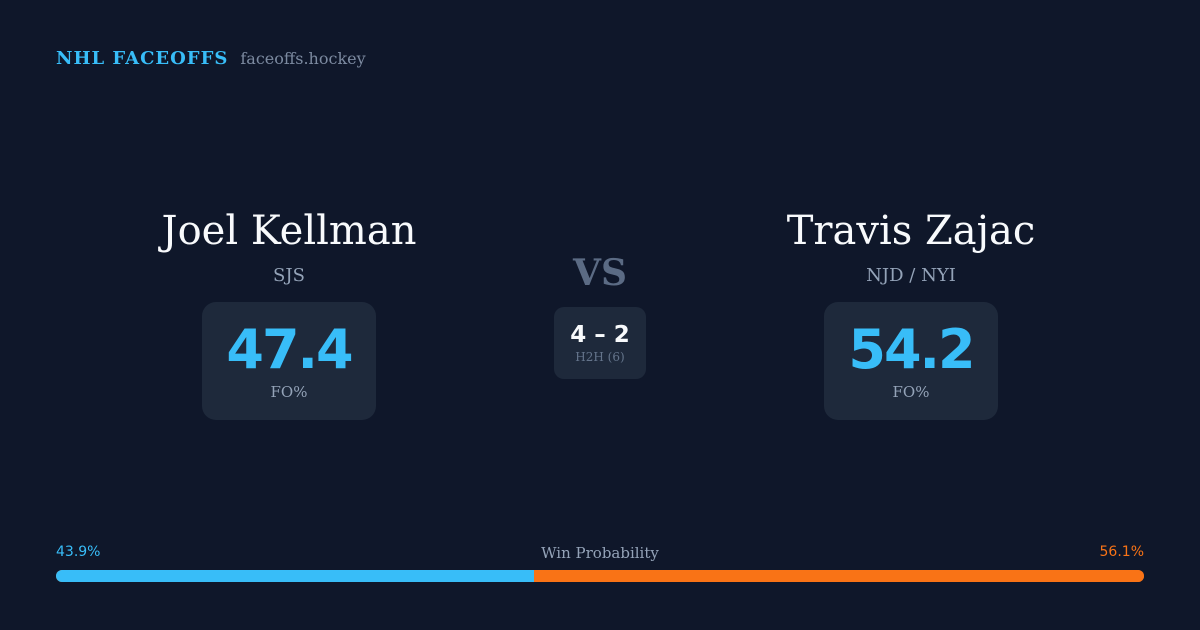 The width and height of the screenshot is (1200, 630). I want to click on player-2-win-pct: 56.1%, so click(1121, 552).